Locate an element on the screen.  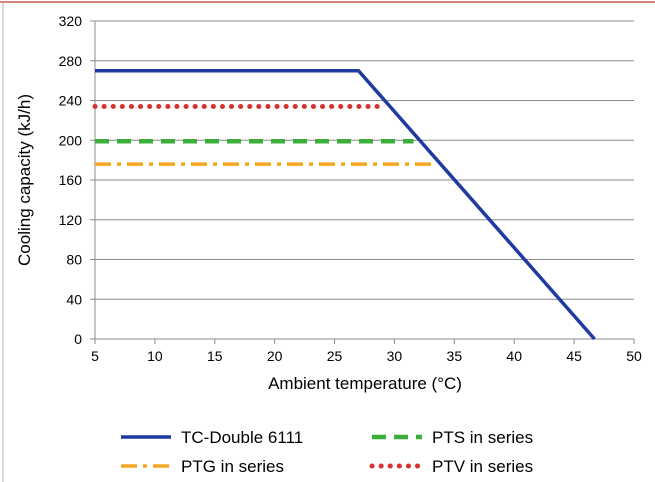
x-tick-label: 30 is located at coordinates (395, 356).